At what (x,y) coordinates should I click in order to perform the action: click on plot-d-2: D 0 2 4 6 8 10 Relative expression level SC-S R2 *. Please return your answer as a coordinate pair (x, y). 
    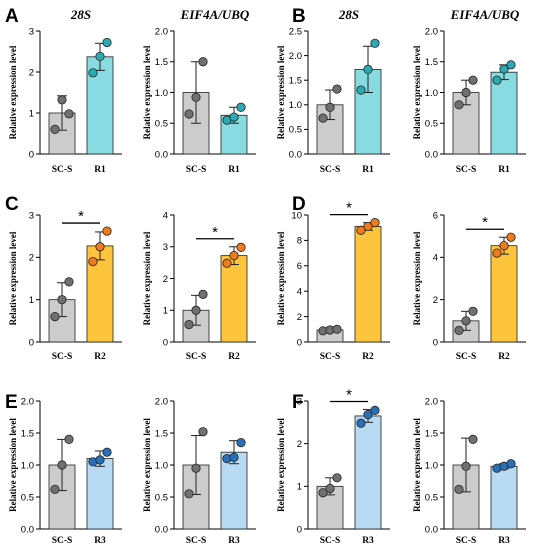
    Looking at the image, I should click on (333, 278).